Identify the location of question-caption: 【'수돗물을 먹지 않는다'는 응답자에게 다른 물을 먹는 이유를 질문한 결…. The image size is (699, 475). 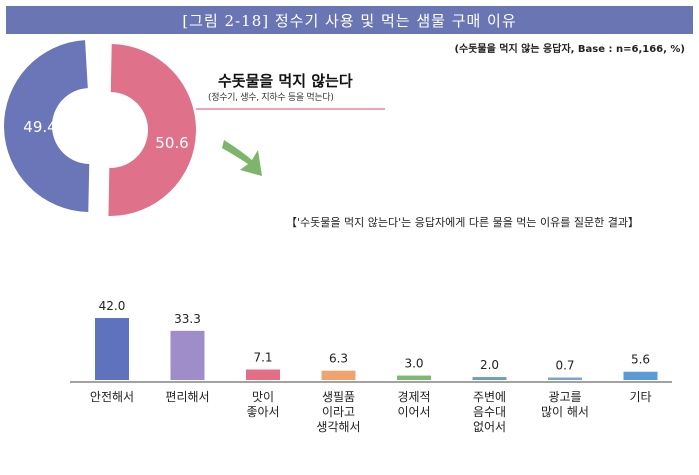
(462, 222).